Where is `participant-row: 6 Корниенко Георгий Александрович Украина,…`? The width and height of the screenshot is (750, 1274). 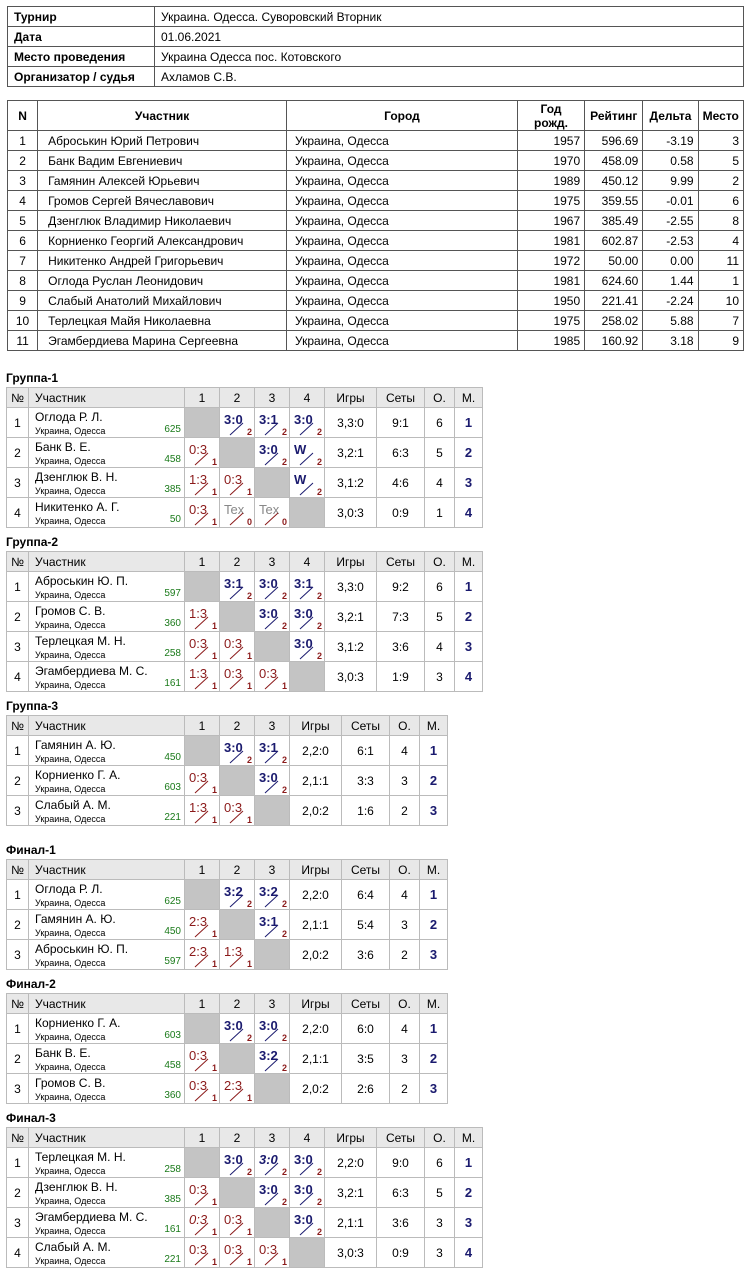 participant-row: 6 Корниенко Георгий Александрович Украина,… is located at coordinates (375, 240).